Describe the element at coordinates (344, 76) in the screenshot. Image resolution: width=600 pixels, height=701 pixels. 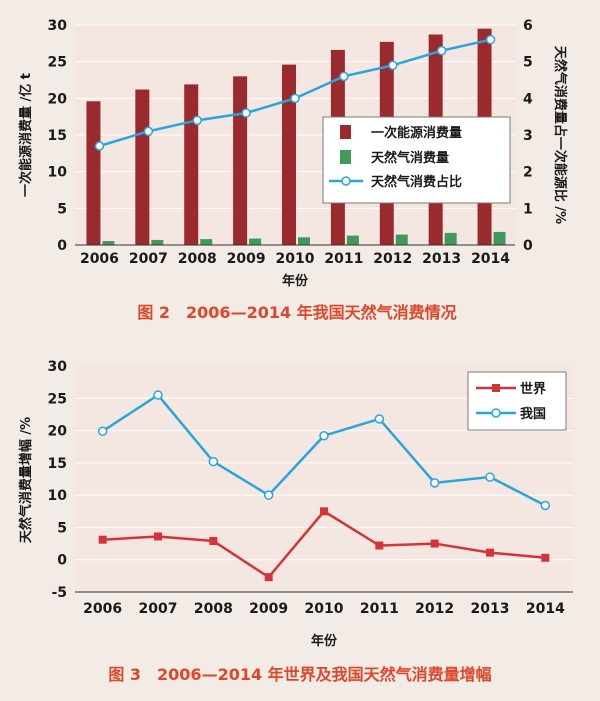
I see `point-gas-share-2011` at that location.